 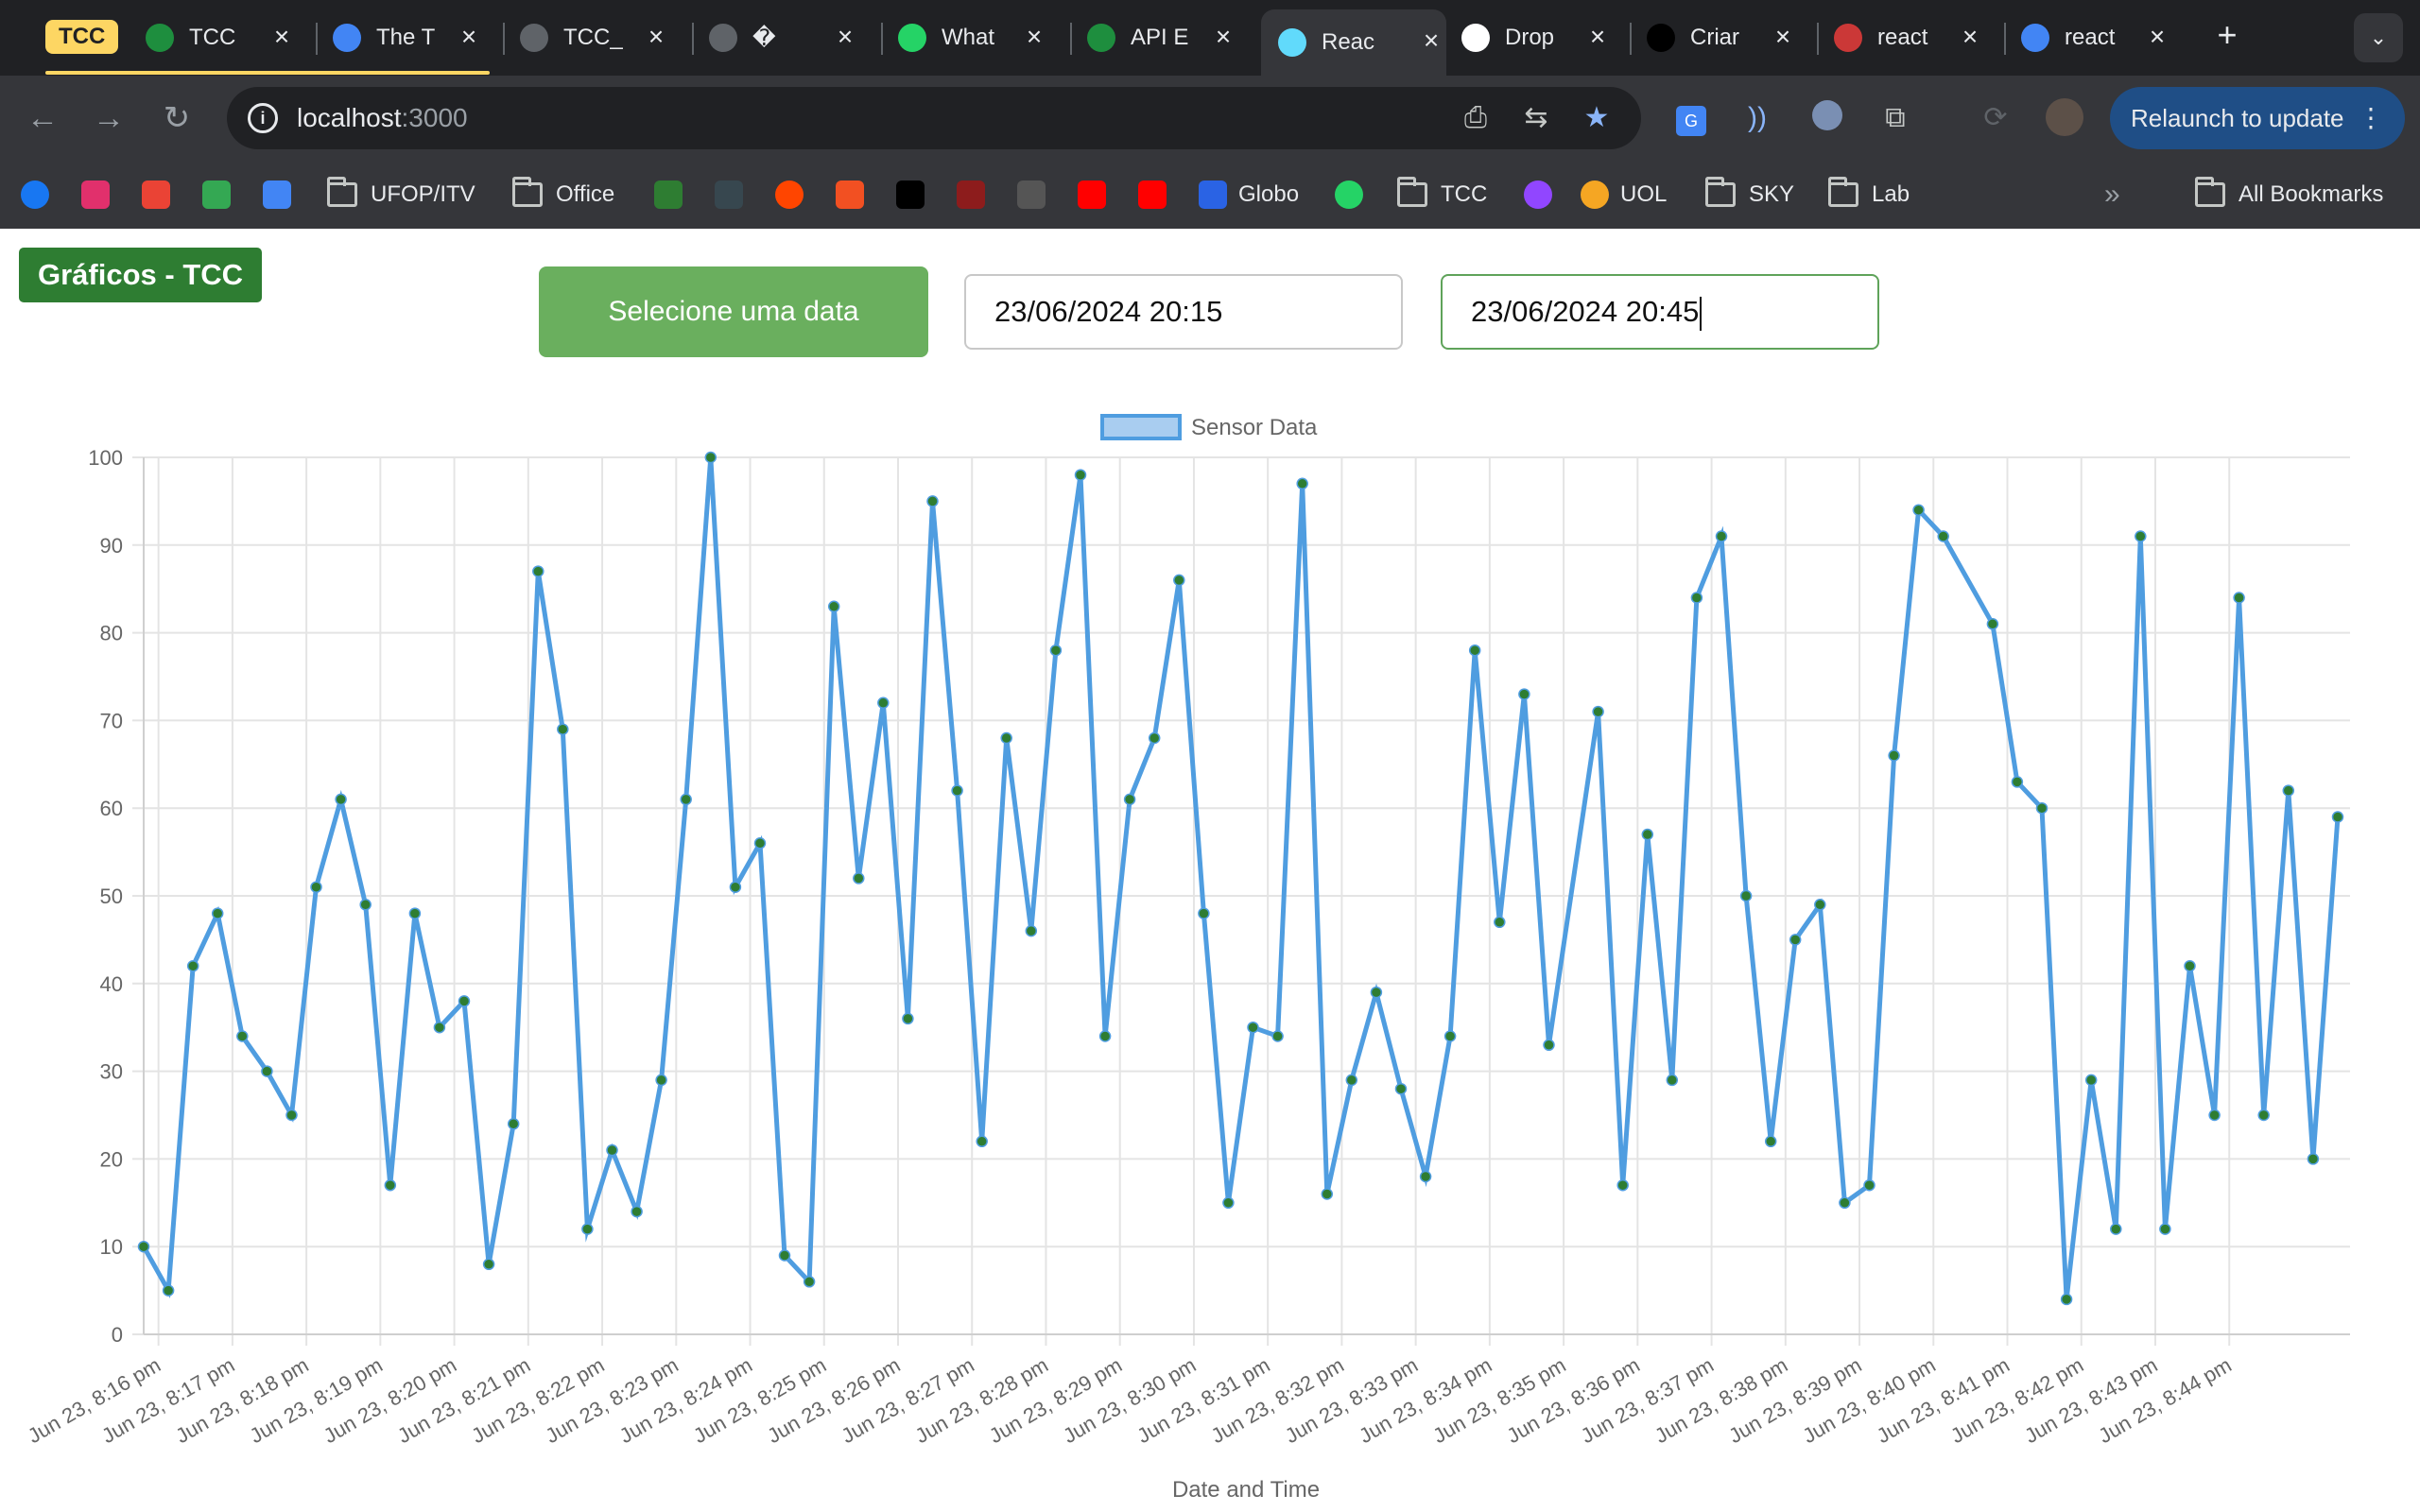 What do you see at coordinates (1162, 37) in the screenshot?
I see `browser-tab: API E ×` at bounding box center [1162, 37].